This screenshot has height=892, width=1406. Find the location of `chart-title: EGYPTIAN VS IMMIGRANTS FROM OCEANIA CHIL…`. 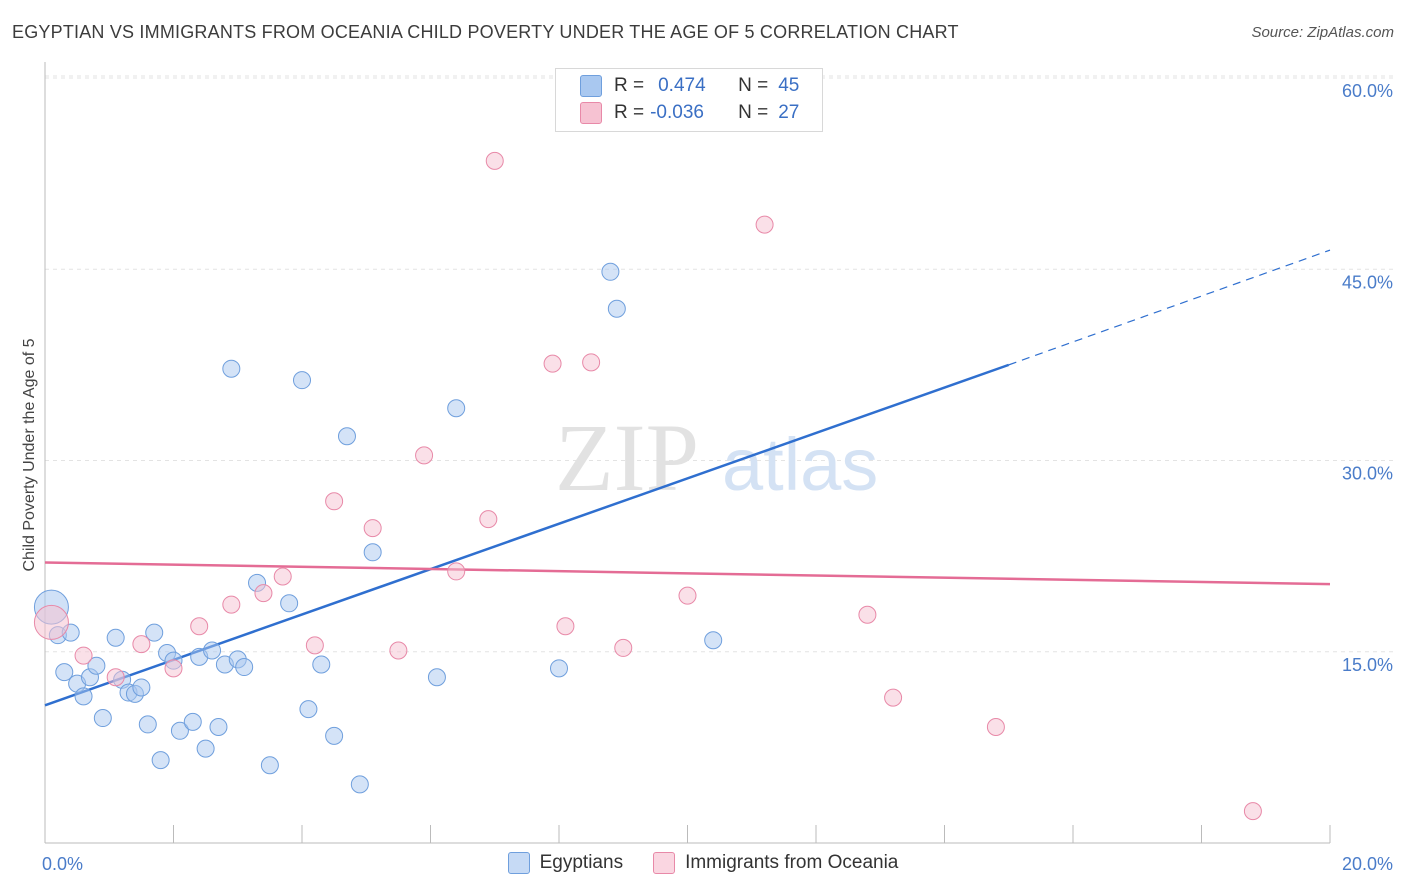

chart-title: EGYPTIAN VS IMMIGRANTS FROM OCEANIA CHIL… is located at coordinates (485, 32).